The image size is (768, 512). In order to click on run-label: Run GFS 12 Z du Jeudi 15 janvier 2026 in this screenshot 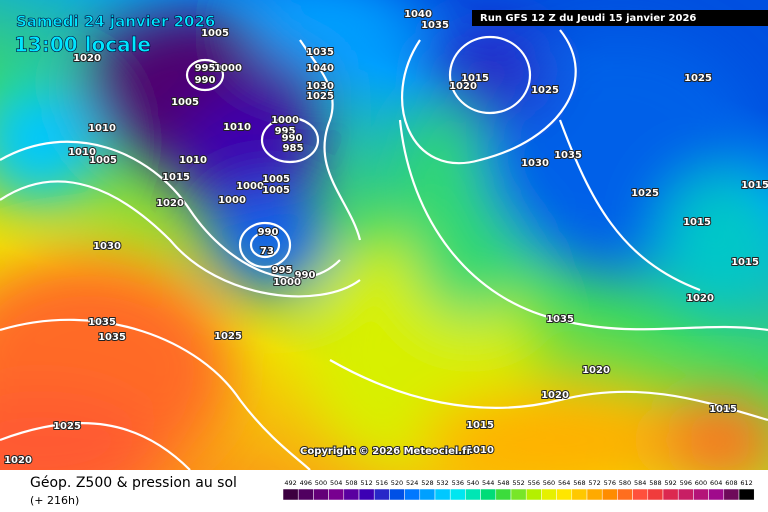, I will do `click(588, 18)`.